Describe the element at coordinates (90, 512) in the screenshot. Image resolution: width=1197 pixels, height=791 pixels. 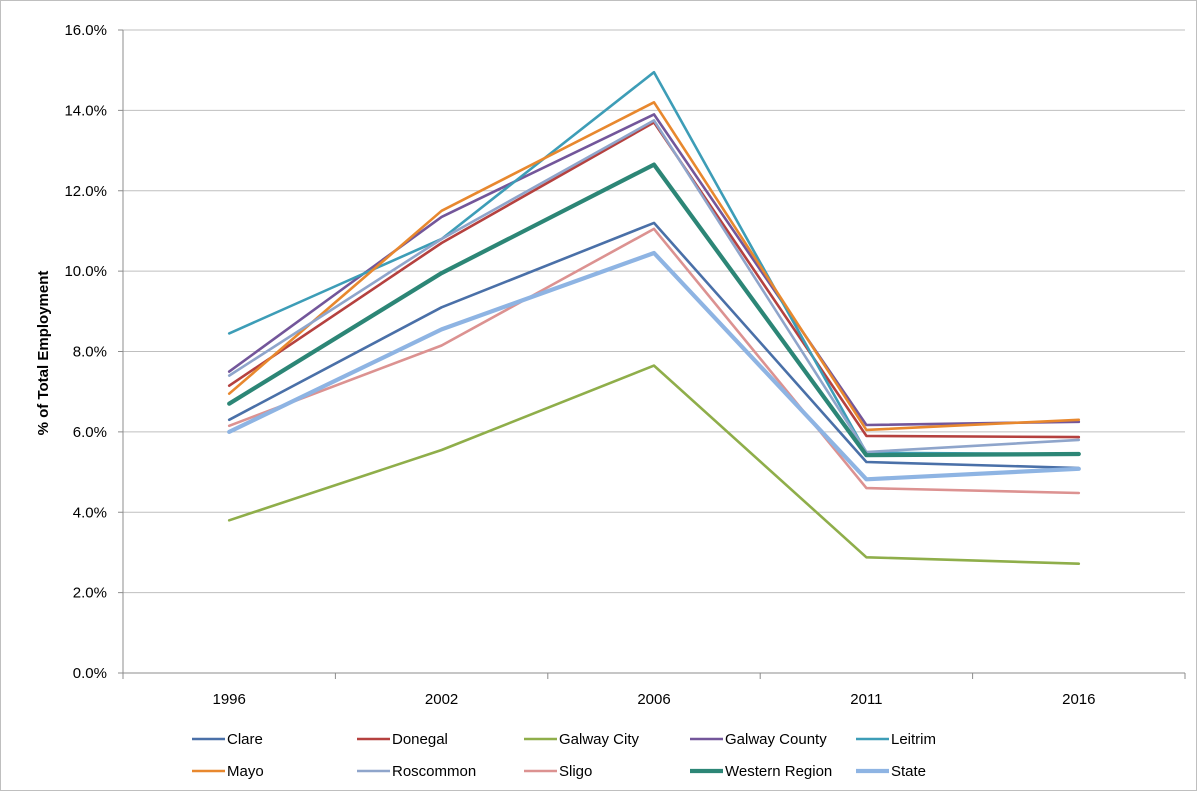
I see `y-tick-label: 4.0%` at that location.